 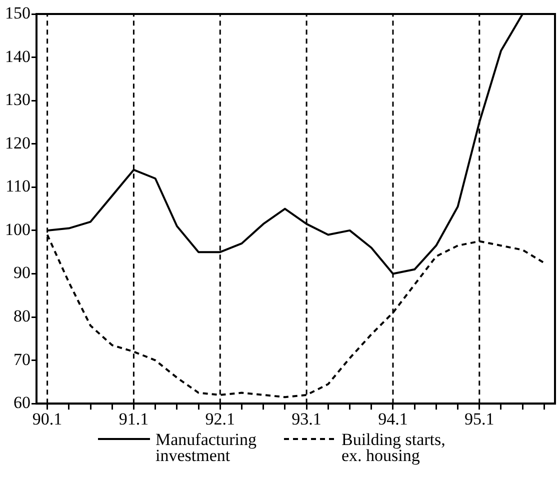 I want to click on y-tick-label: 130, so click(x=17, y=100).